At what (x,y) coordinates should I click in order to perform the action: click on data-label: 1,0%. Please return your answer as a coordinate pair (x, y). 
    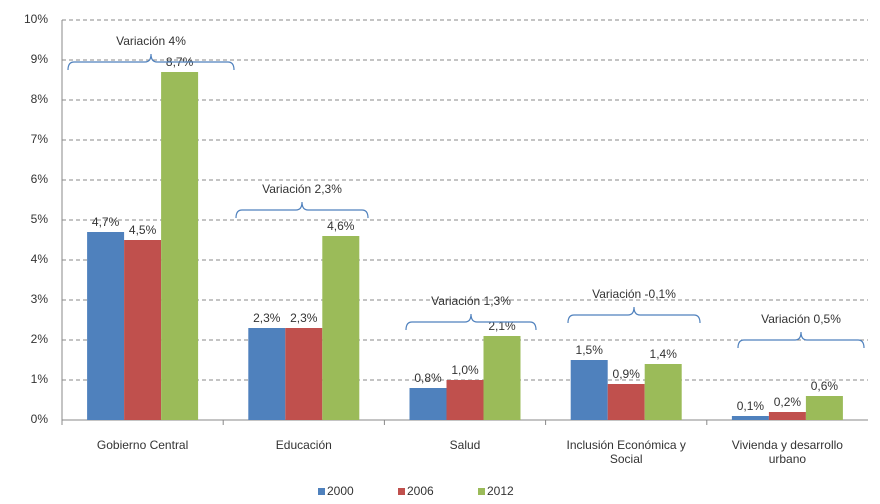
    Looking at the image, I should click on (465, 370).